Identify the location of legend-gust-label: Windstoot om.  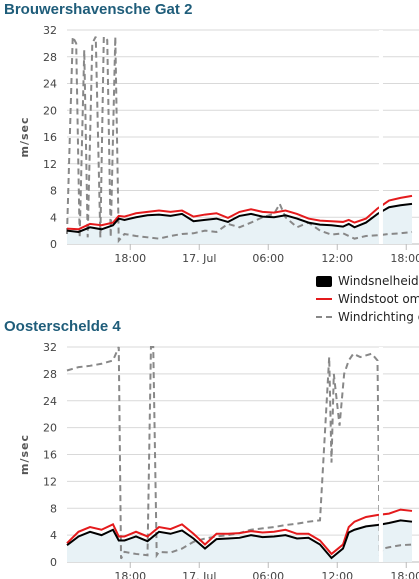
(378, 299).